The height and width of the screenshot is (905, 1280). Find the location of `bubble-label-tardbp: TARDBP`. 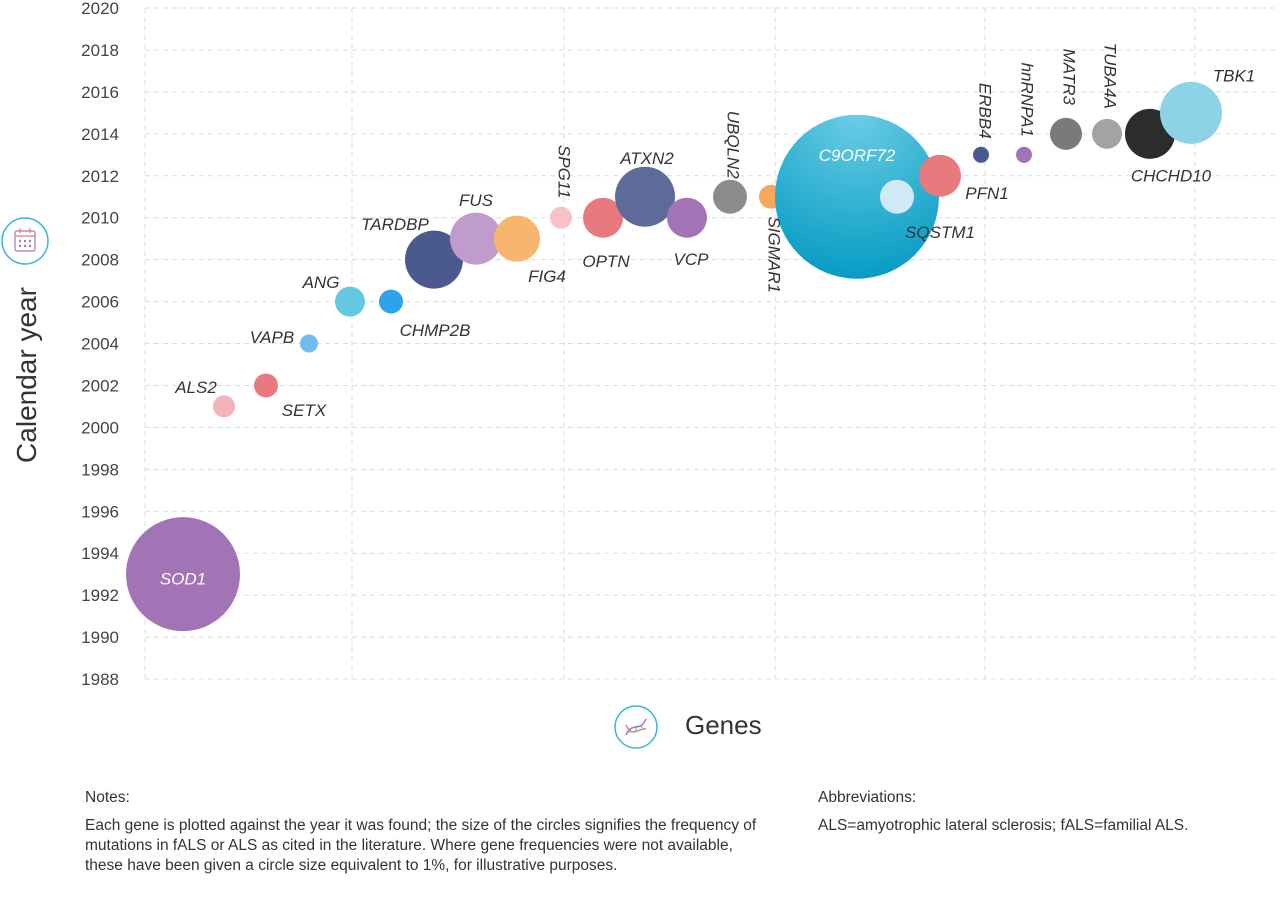

bubble-label-tardbp: TARDBP is located at coordinates (395, 224).